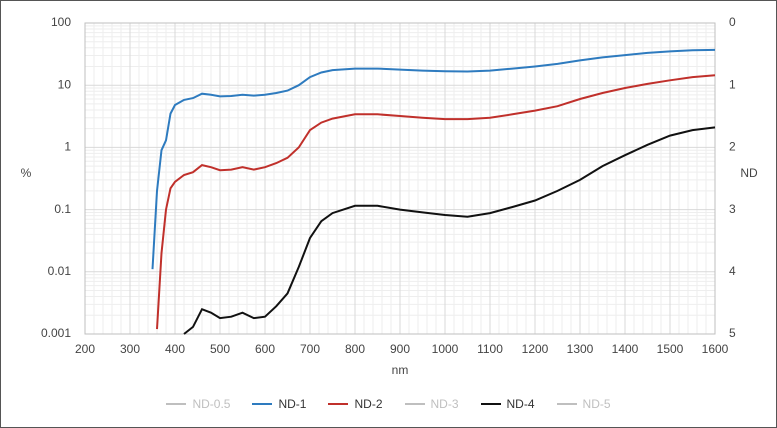 The image size is (777, 428). Describe the element at coordinates (444, 404) in the screenshot. I see `legend-label: ND-3` at that location.